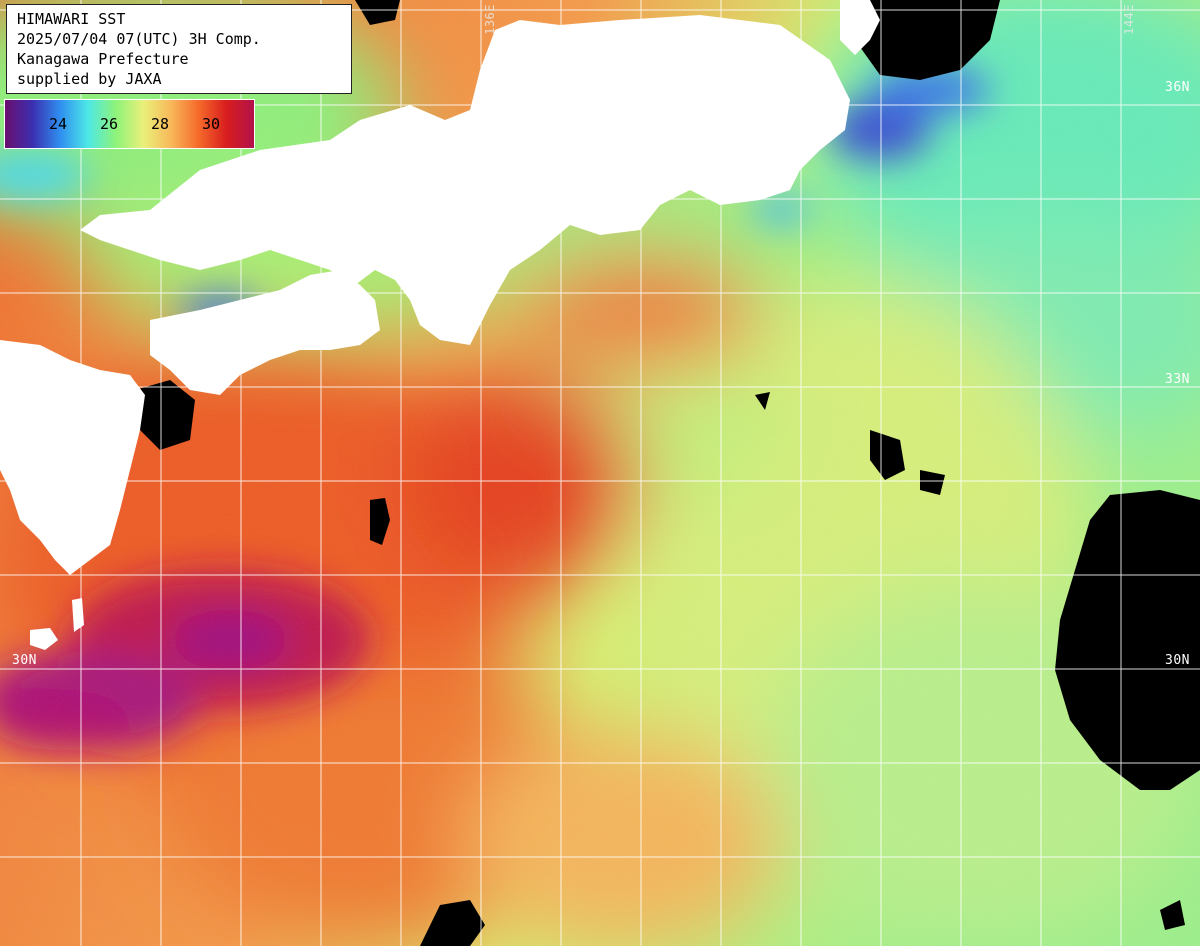 This screenshot has height=946, width=1200. I want to click on lon-label-136e: 136E, so click(490, 19).